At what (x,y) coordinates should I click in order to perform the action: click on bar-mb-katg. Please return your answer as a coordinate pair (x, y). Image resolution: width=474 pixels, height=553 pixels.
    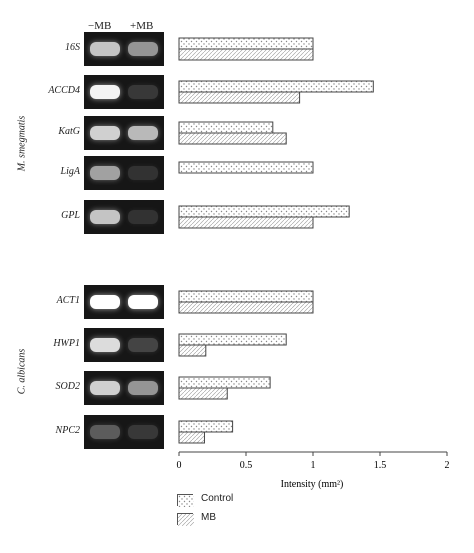
    Looking at the image, I should click on (232, 138).